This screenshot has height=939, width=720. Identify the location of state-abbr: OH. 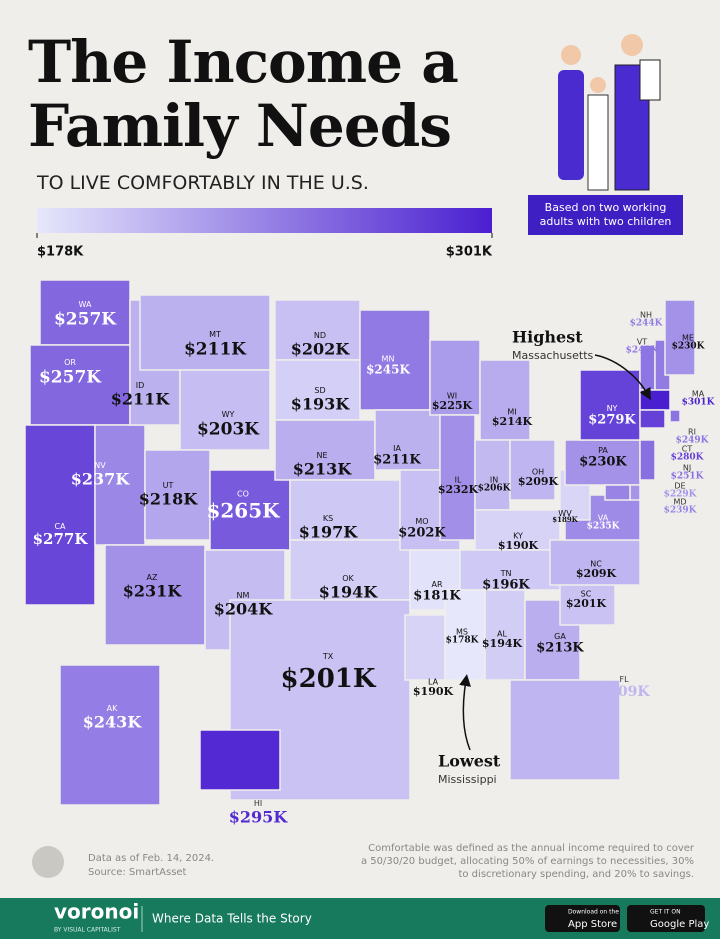
(538, 472).